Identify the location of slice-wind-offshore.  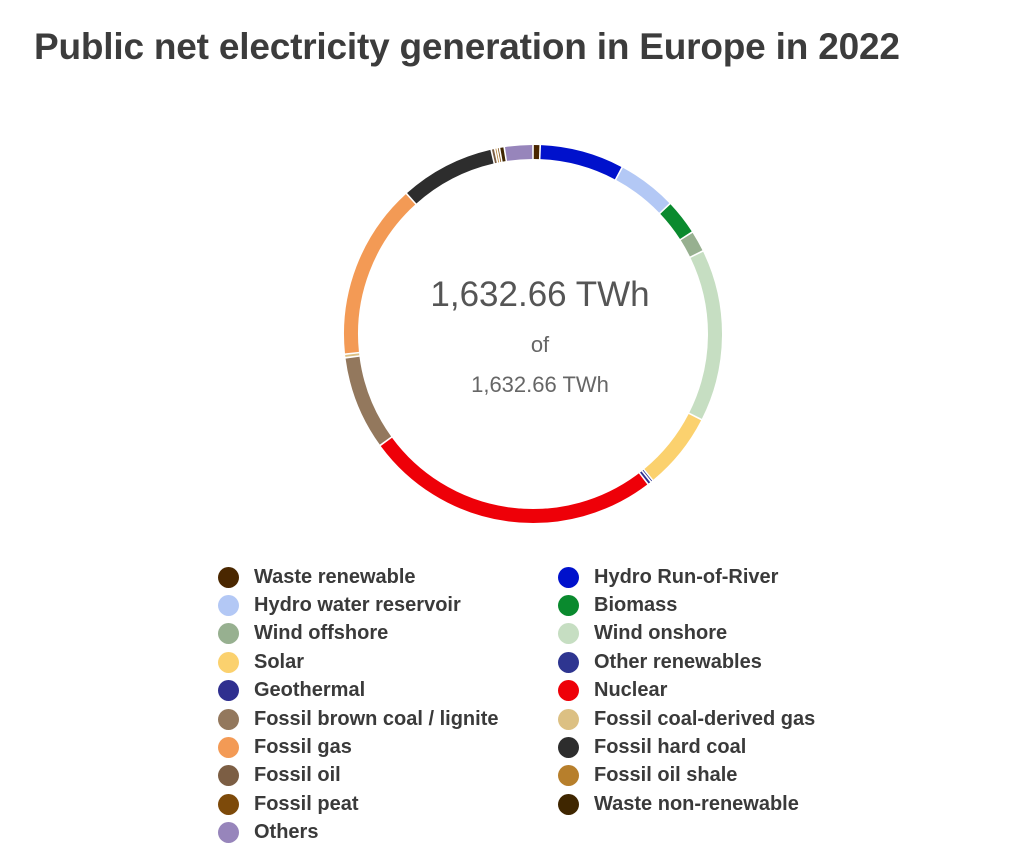
(691, 244).